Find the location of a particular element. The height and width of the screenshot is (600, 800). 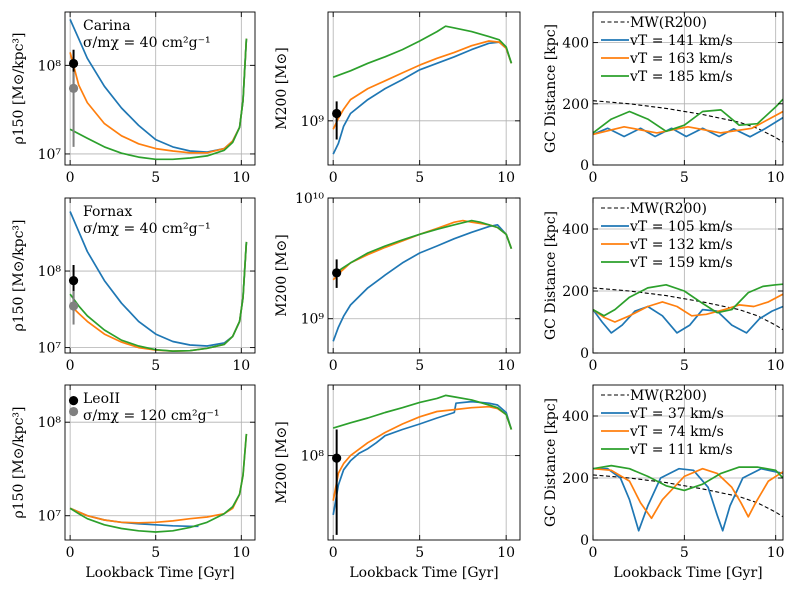

series-line-mw-r200- is located at coordinates (688, 121).